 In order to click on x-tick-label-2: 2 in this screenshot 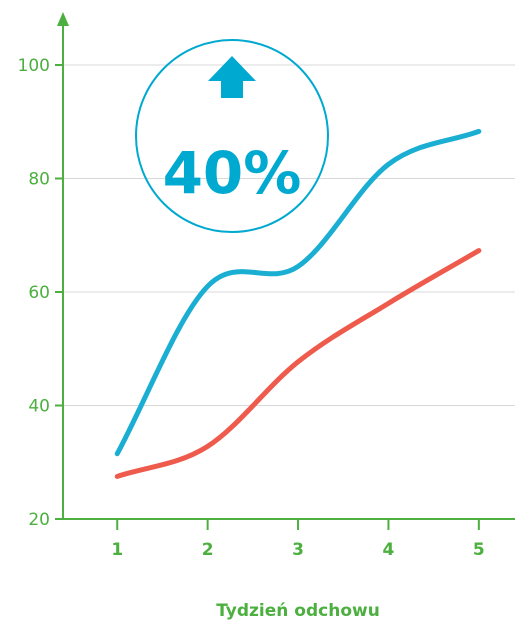, I will do `click(208, 550)`.